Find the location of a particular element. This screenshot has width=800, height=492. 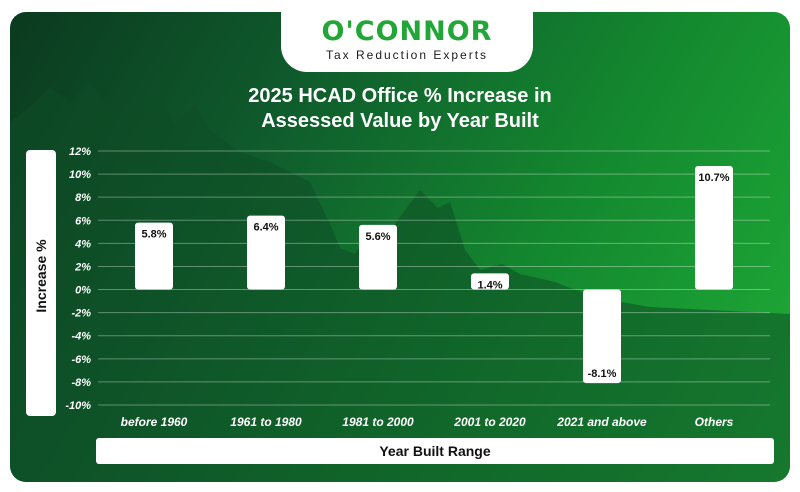

y-tick-label: -4% is located at coordinates (81, 337).